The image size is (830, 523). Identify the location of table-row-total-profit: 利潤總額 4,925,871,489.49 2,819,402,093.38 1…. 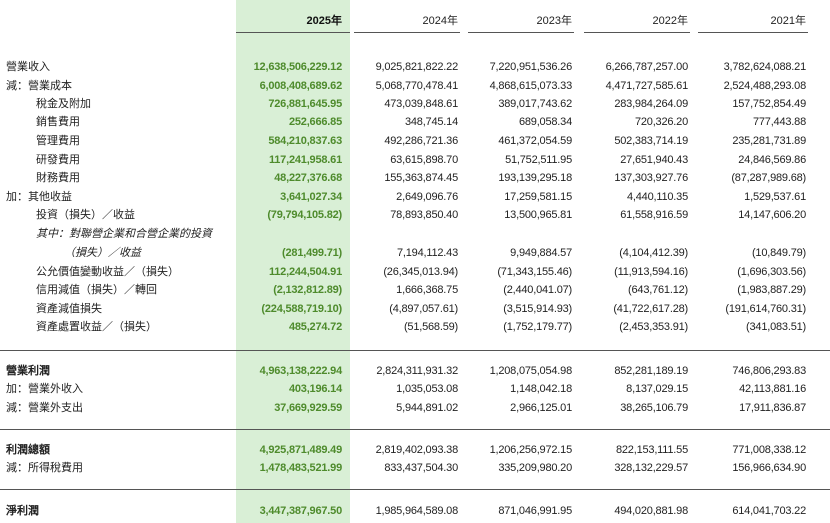
(415, 450).